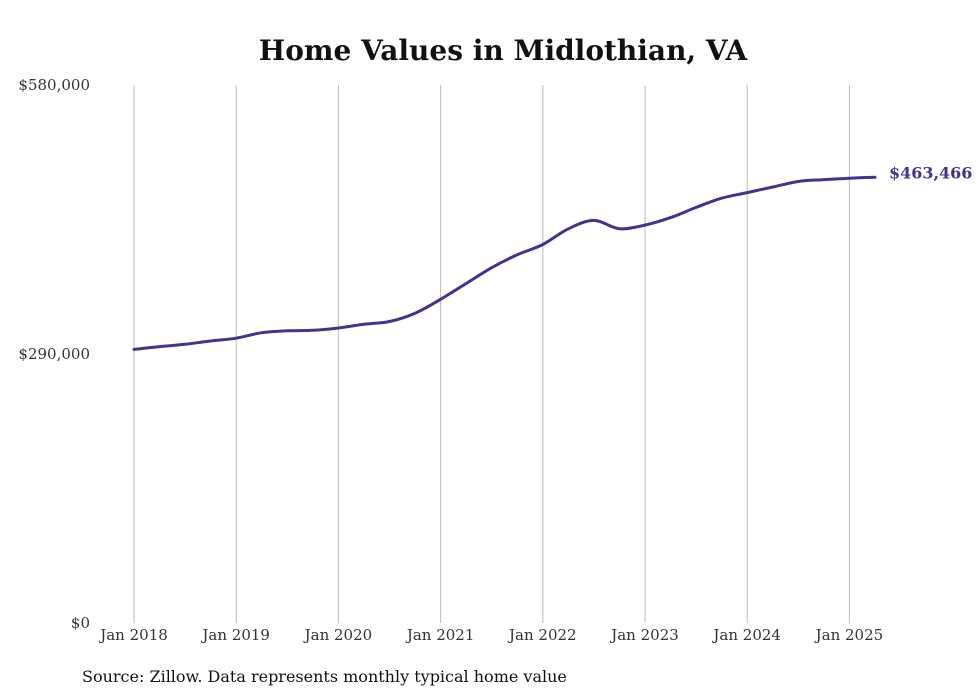 This screenshot has width=980, height=699. What do you see at coordinates (504, 50) in the screenshot?
I see `chart-title: Home Values in Midlothian, VA` at bounding box center [504, 50].